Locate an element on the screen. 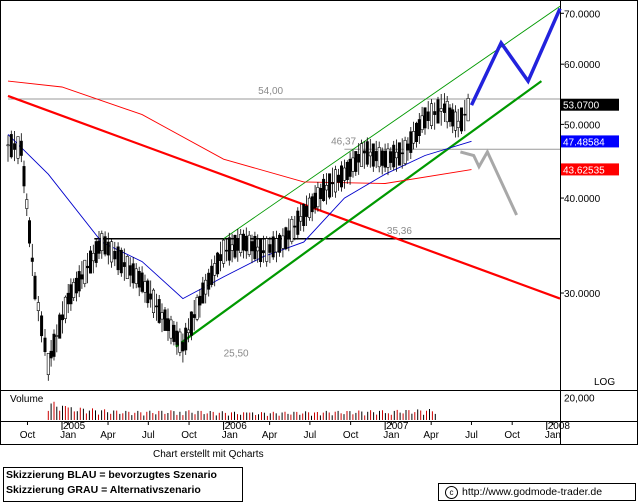  website-box: c http://www.godmode-trader.de is located at coordinates (537, 492).